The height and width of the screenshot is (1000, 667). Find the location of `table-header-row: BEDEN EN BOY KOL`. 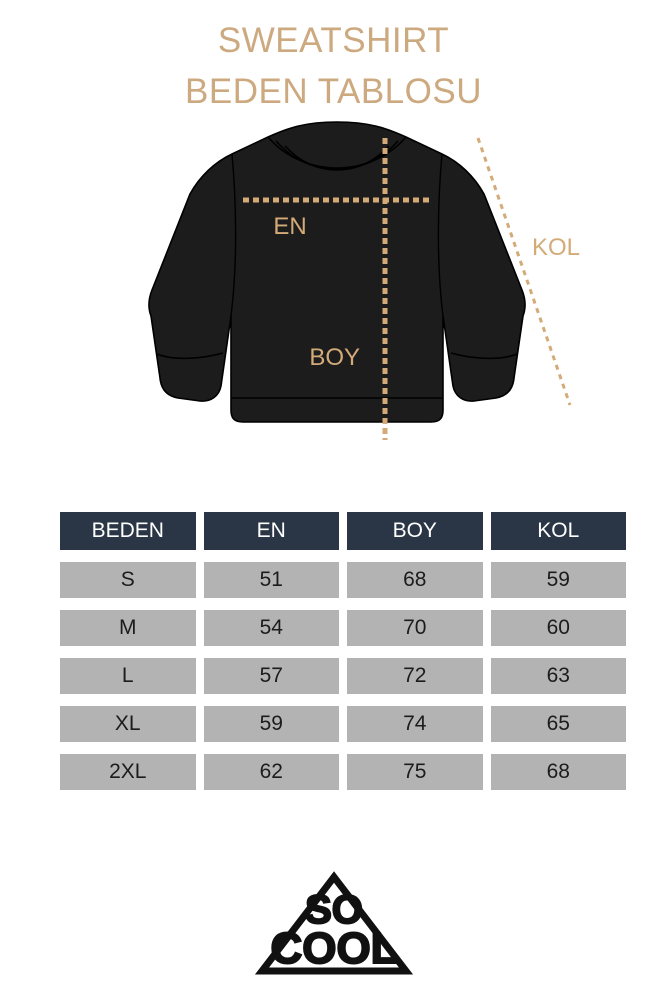

table-header-row: BEDEN EN BOY KOL is located at coordinates (343, 531).